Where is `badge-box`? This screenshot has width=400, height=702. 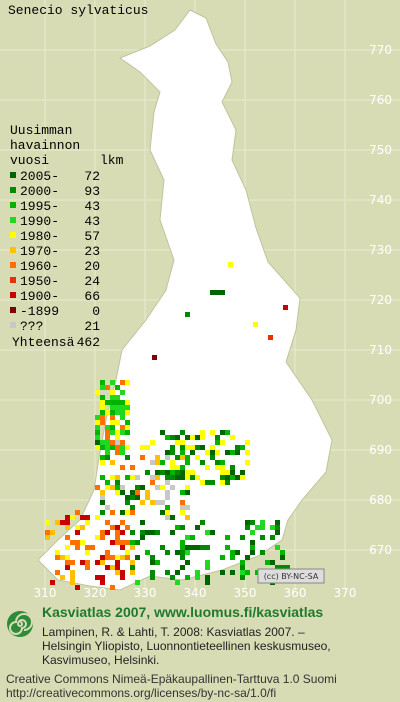
badge-box is located at coordinates (291, 576).